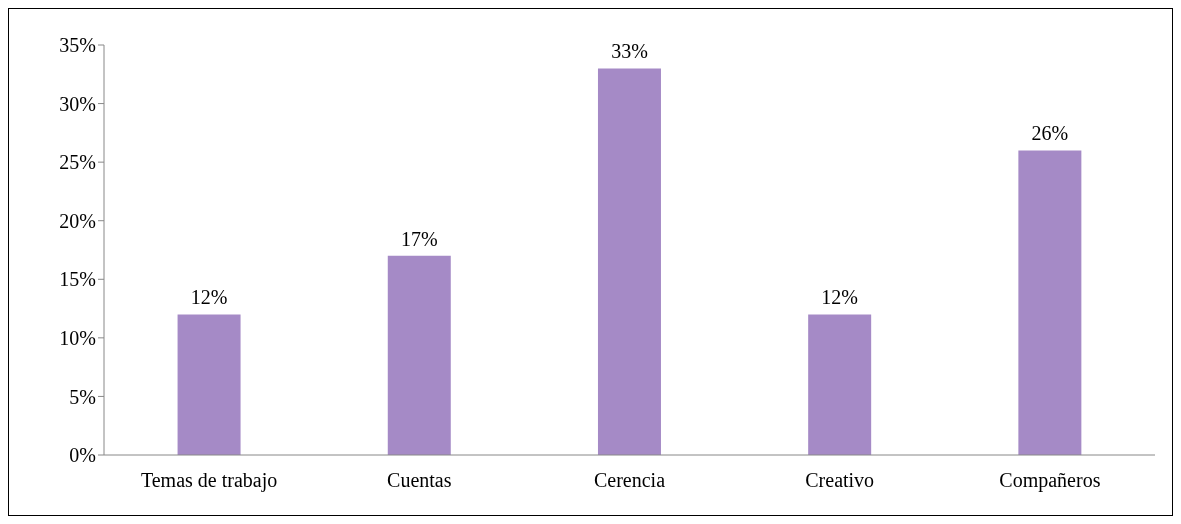  Describe the element at coordinates (82, 396) in the screenshot. I see `y-tick-label: 5%` at that location.